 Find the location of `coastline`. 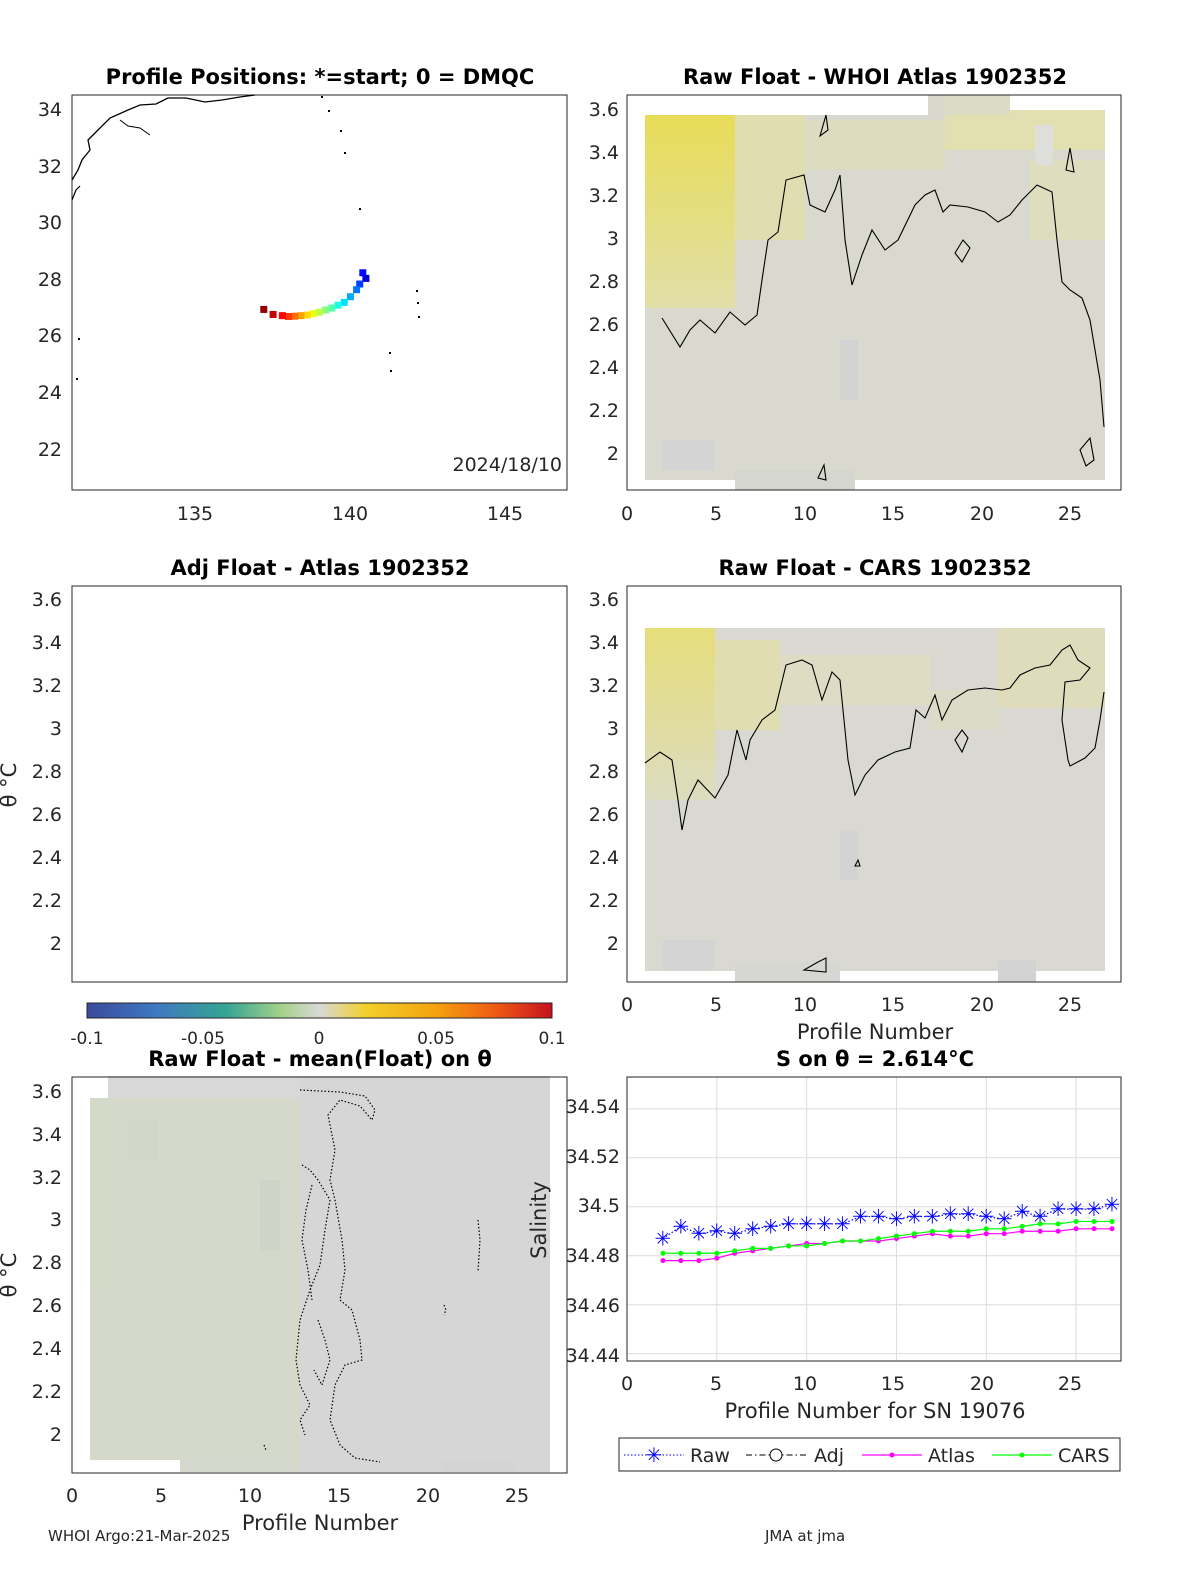

coastline is located at coordinates (163, 137).